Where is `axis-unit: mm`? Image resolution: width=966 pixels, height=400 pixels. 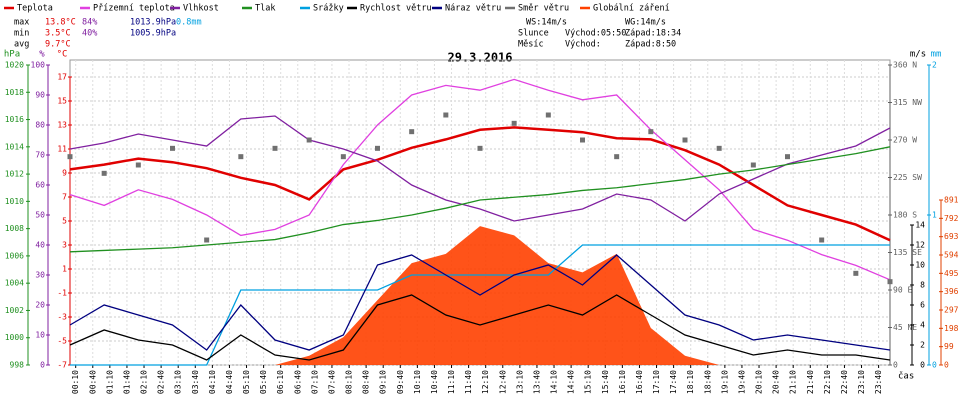 axis-unit: mm is located at coordinates (936, 55).